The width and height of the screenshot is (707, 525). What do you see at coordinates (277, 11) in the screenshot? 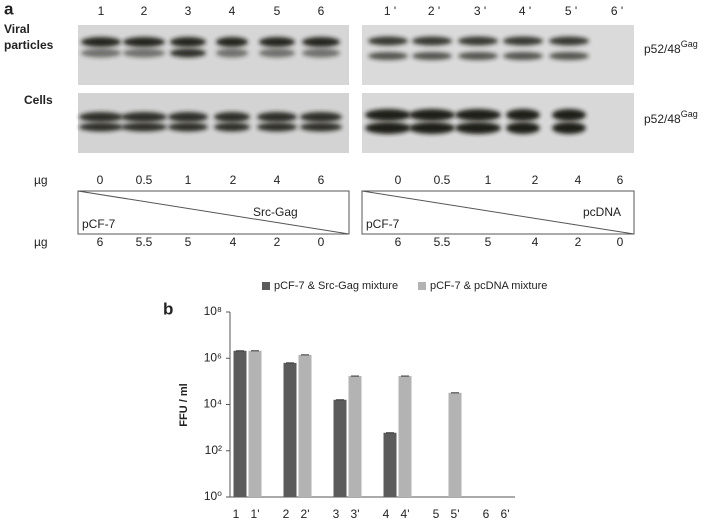
I see `lane-label: 5` at bounding box center [277, 11].